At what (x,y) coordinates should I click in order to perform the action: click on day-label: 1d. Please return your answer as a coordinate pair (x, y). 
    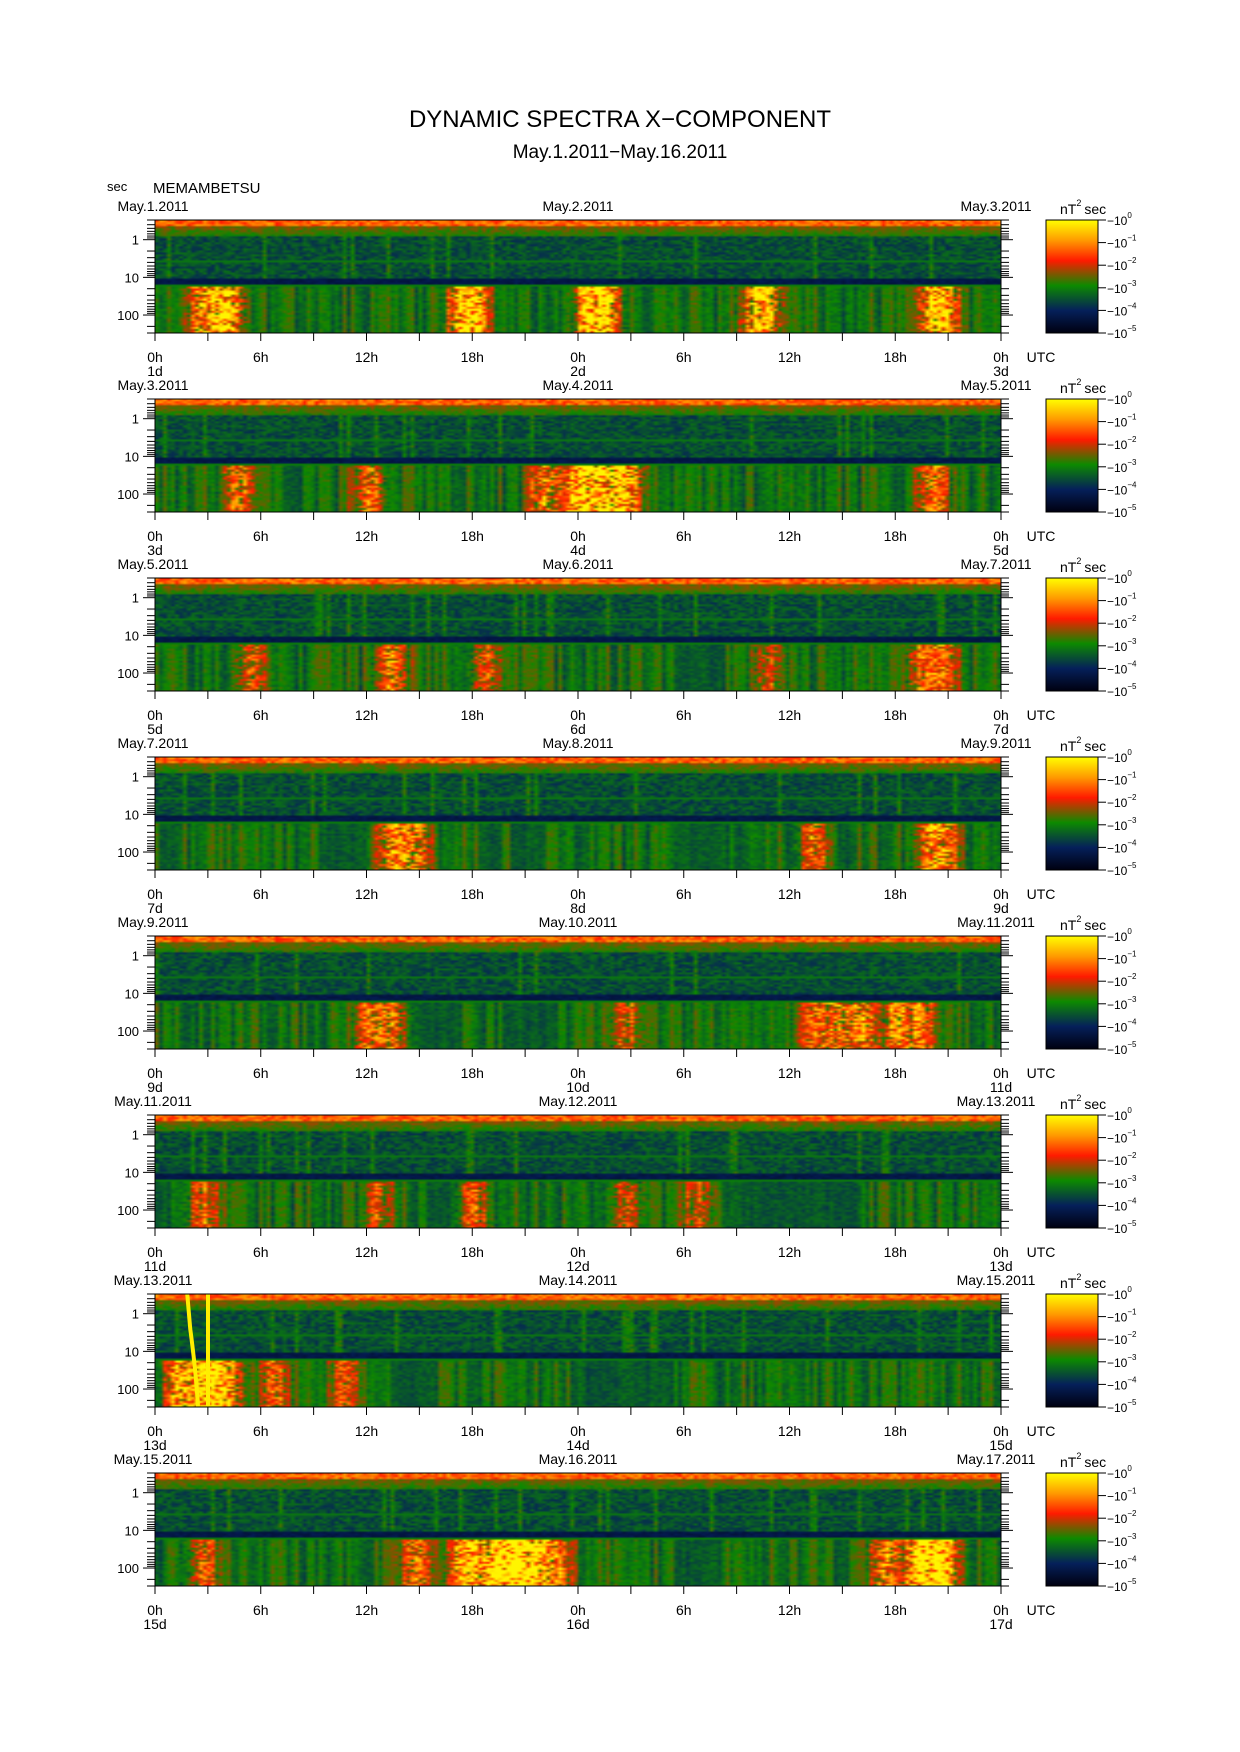
    Looking at the image, I should click on (155, 371).